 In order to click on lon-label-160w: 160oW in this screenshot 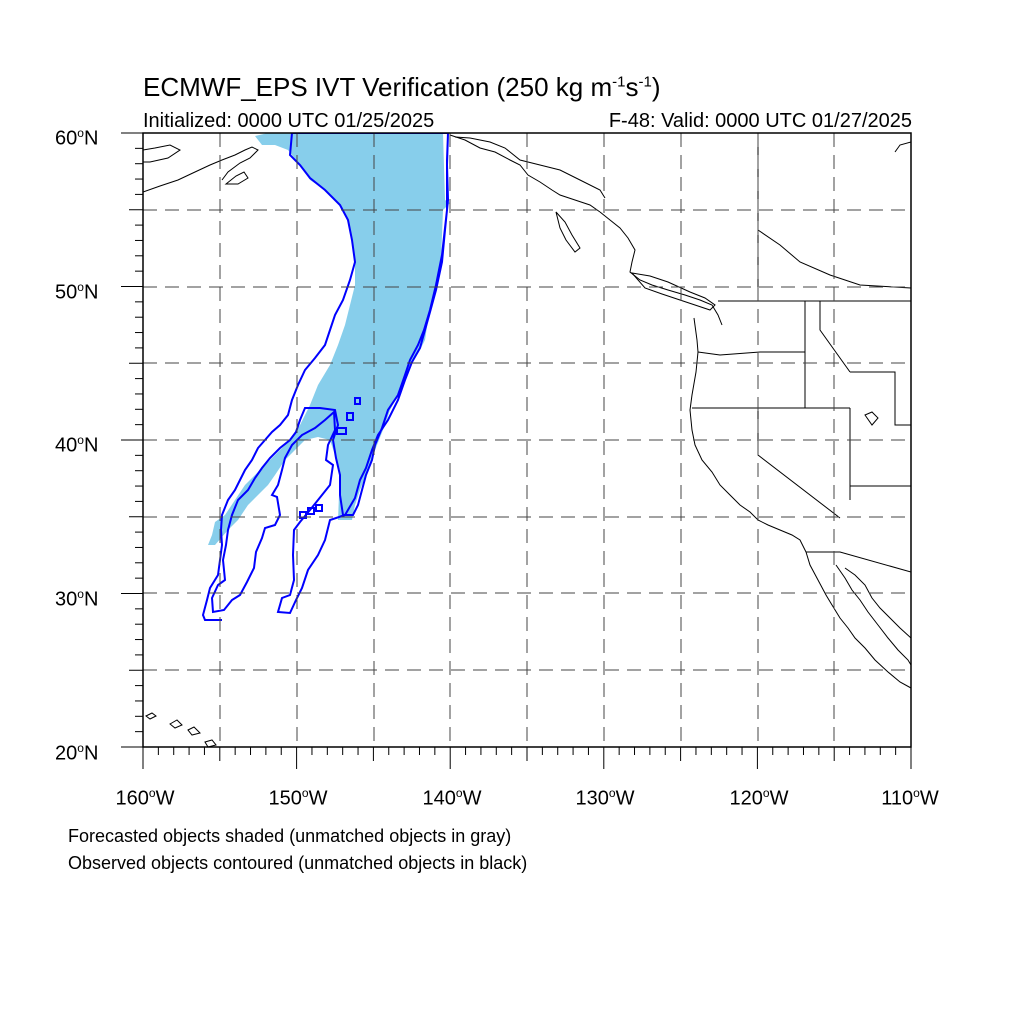, I will do `click(145, 798)`.